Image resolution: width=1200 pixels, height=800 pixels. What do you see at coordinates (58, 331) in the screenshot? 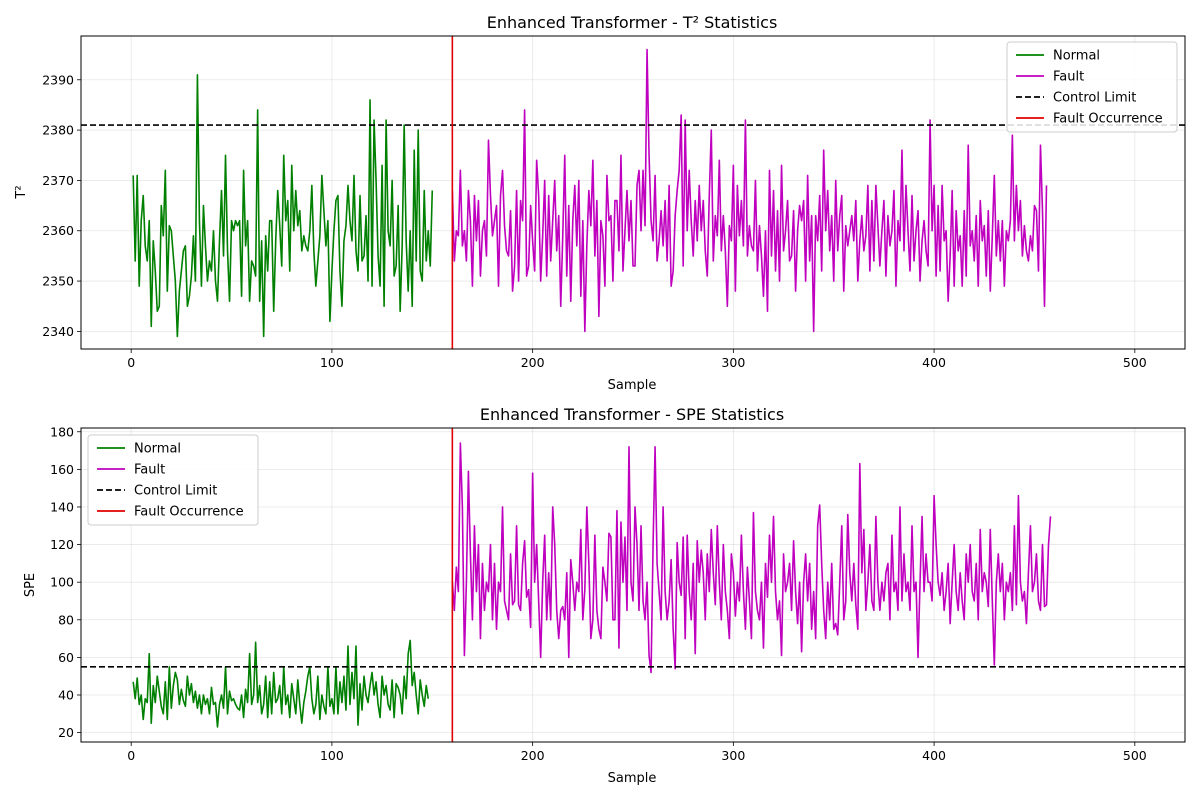
I see `chart-t2-ytick-label-0: 2340` at bounding box center [58, 331].